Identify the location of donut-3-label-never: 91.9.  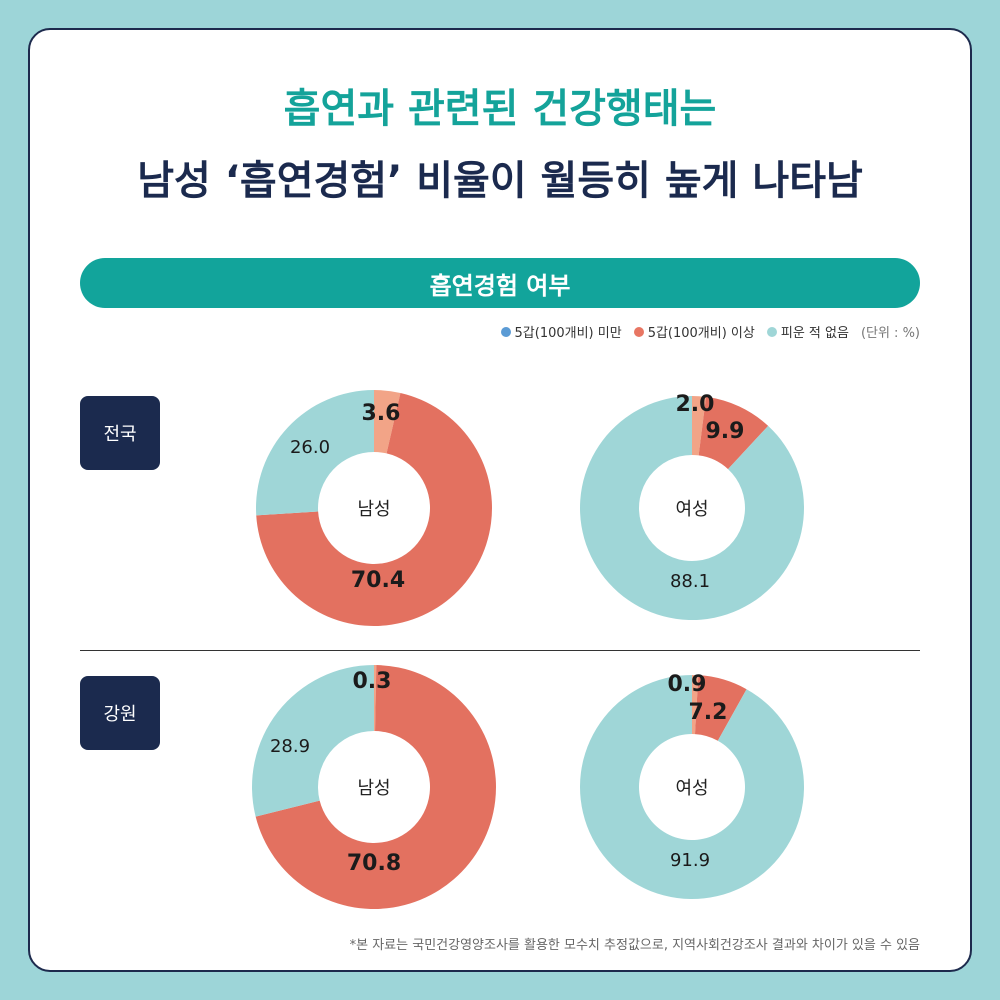
(690, 860).